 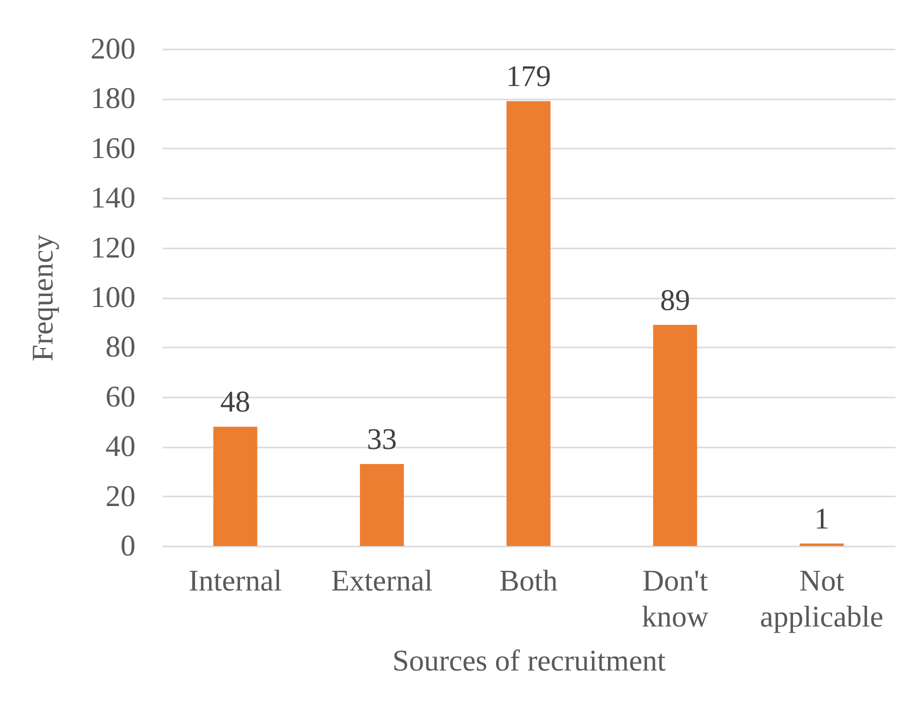 I want to click on y-tick-label: 160, so click(x=113, y=148).